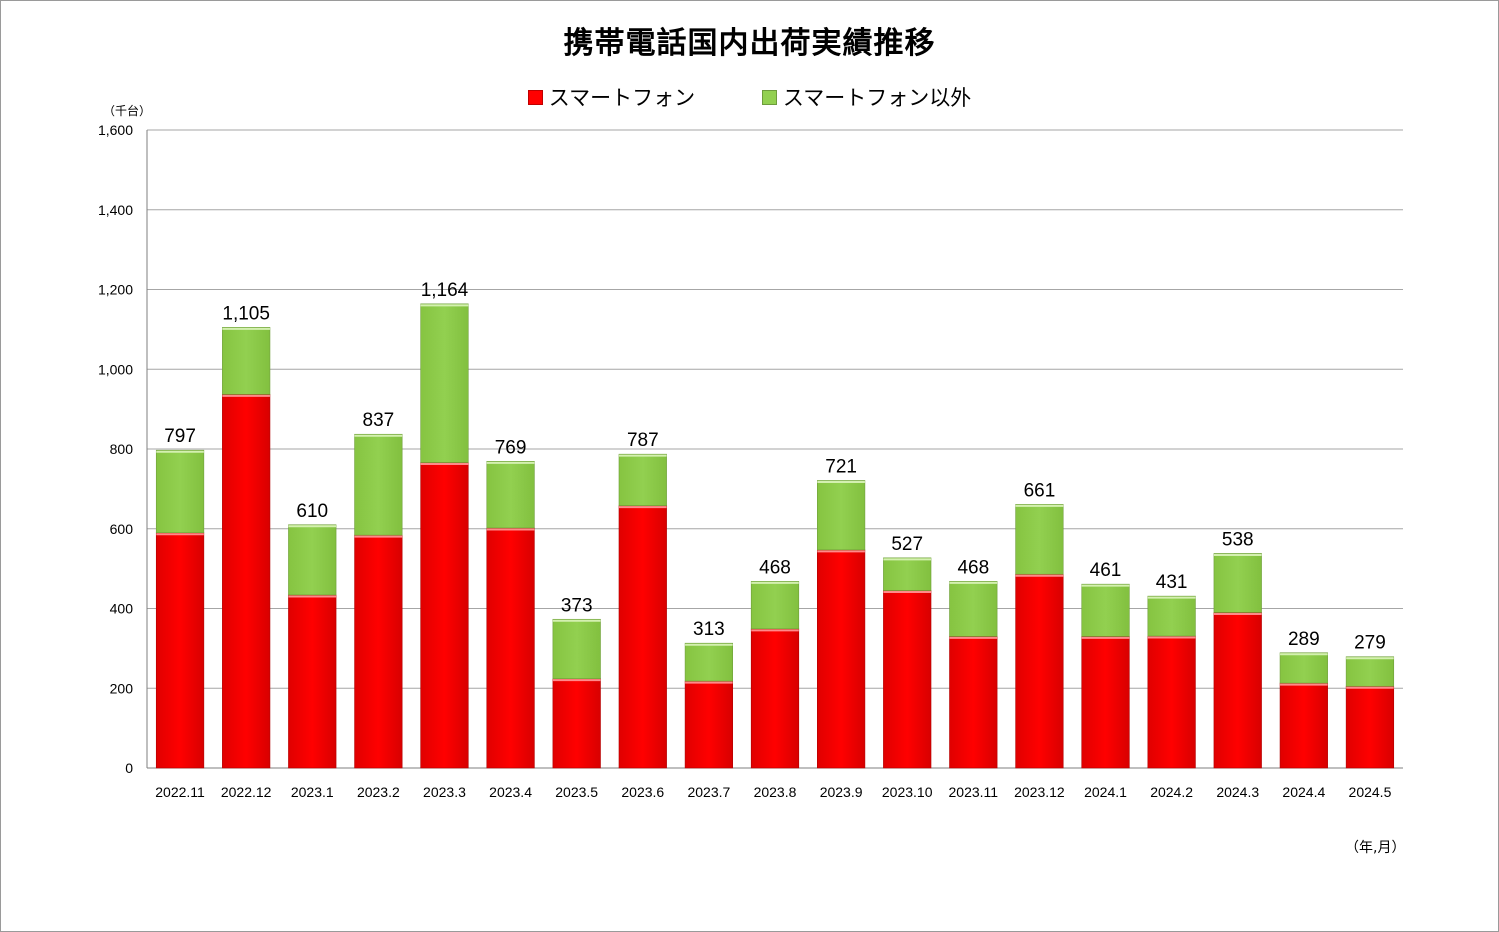 The height and width of the screenshot is (932, 1499). Describe the element at coordinates (246, 313) in the screenshot. I see `bar-total-label: 1,105` at that location.